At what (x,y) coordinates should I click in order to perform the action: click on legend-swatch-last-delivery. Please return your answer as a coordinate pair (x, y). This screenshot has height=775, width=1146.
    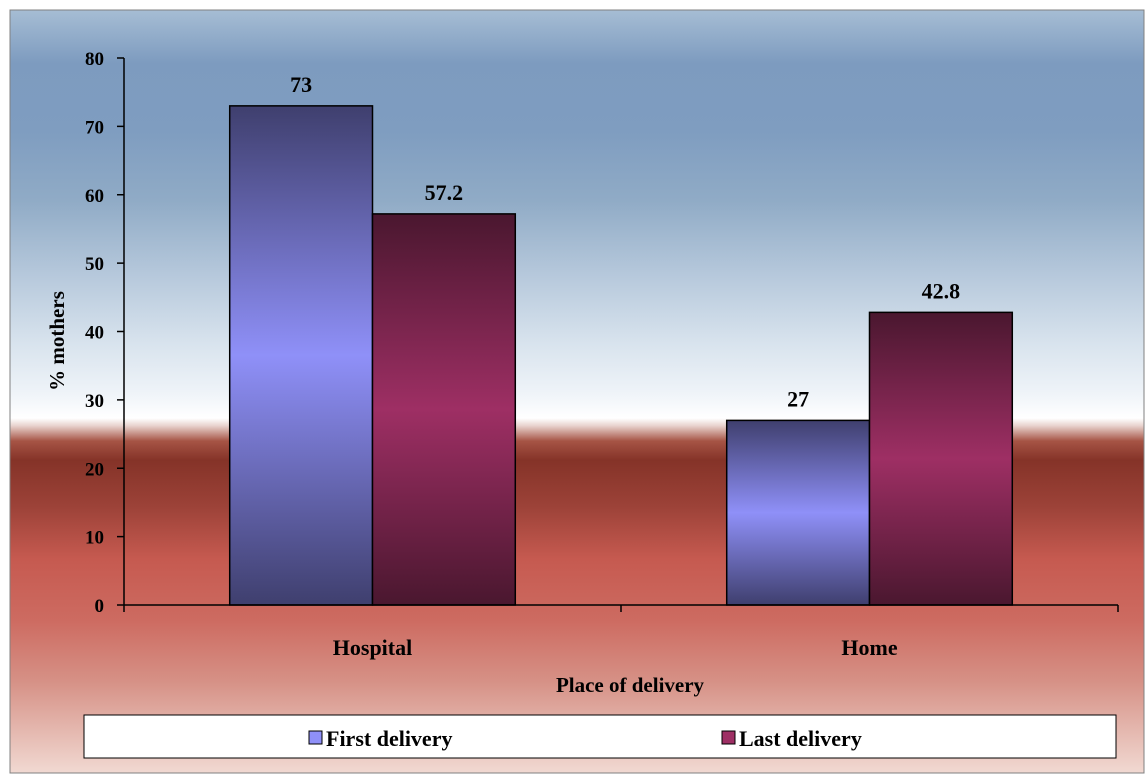
    Looking at the image, I should click on (728, 737).